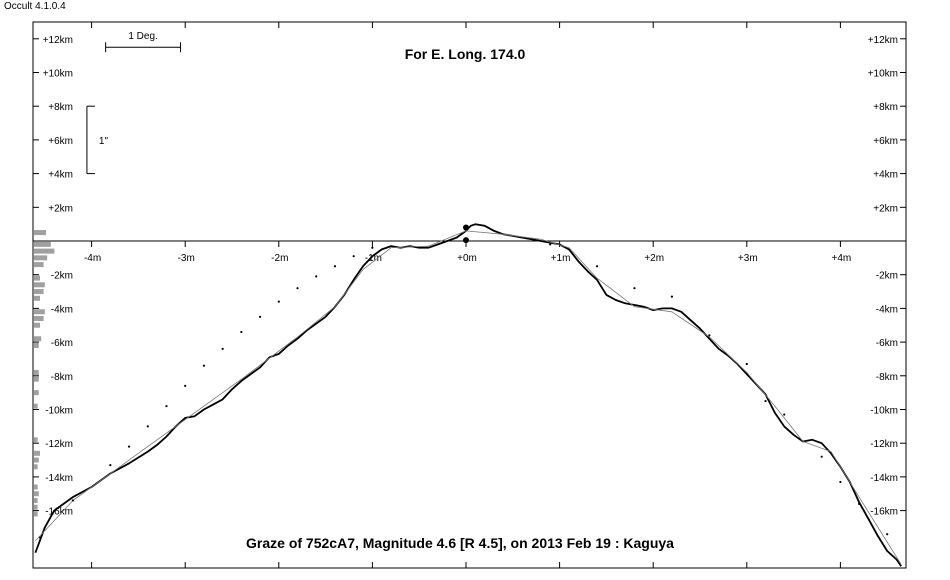 The image size is (950, 580). What do you see at coordinates (885, 141) in the screenshot?
I see `y-tick-label-right: +6km` at bounding box center [885, 141].